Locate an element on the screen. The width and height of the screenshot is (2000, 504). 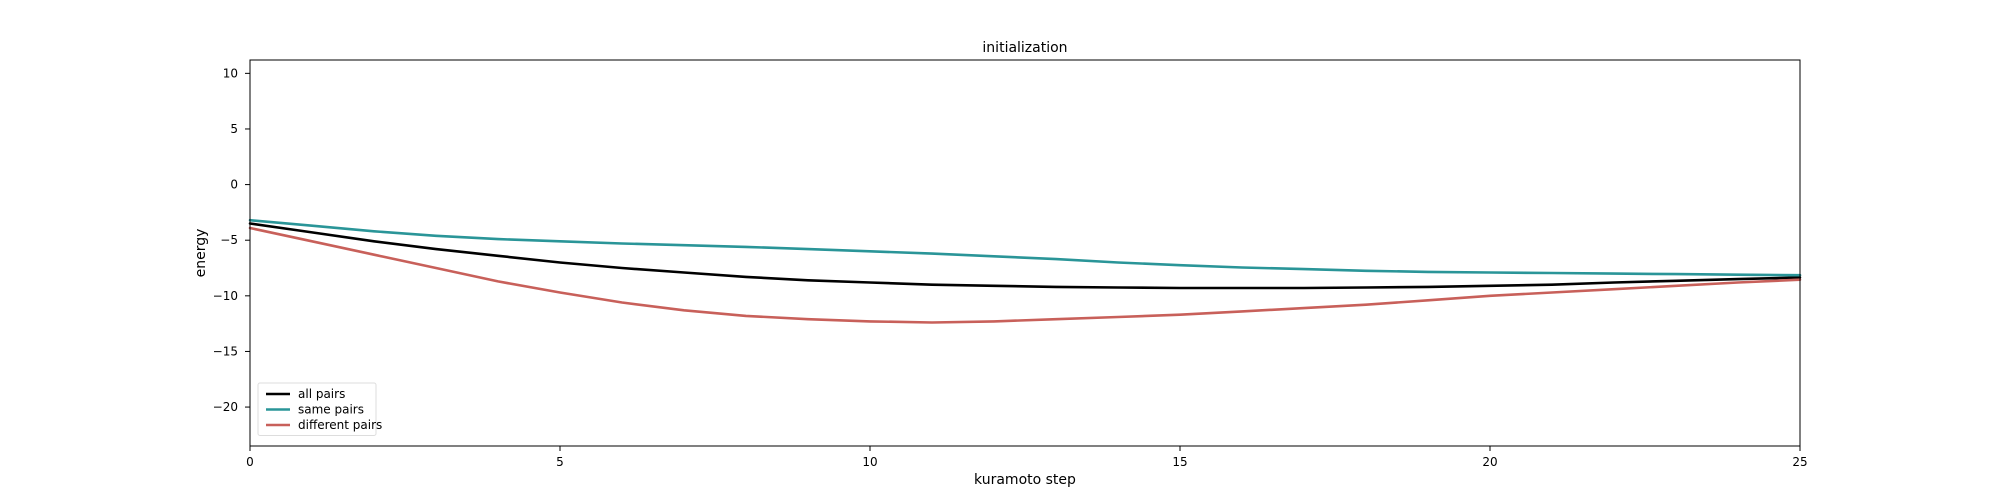
series-line-all-pairs is located at coordinates (1025, 256).